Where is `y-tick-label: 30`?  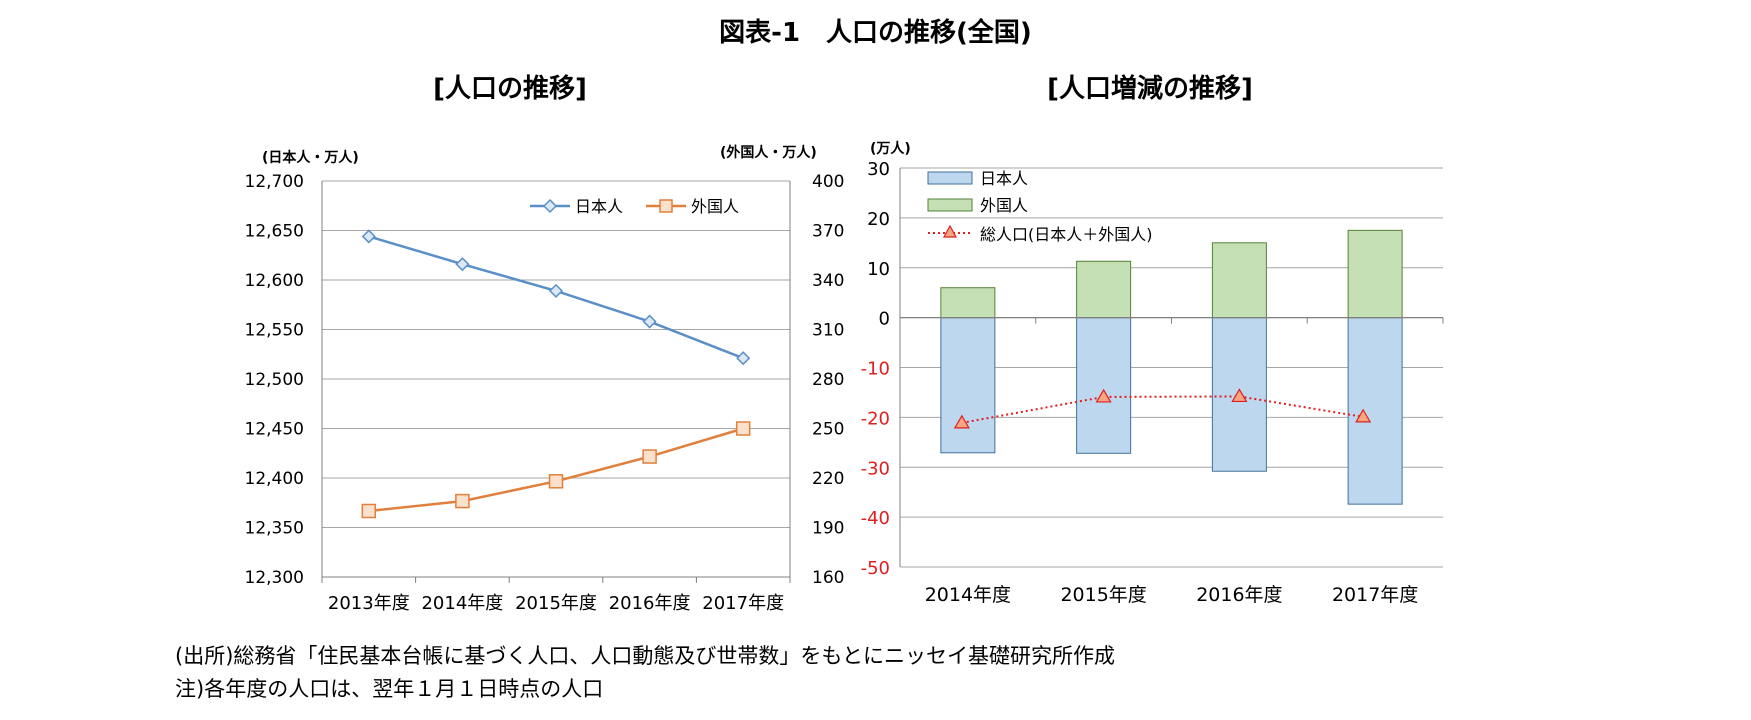 y-tick-label: 30 is located at coordinates (878, 169).